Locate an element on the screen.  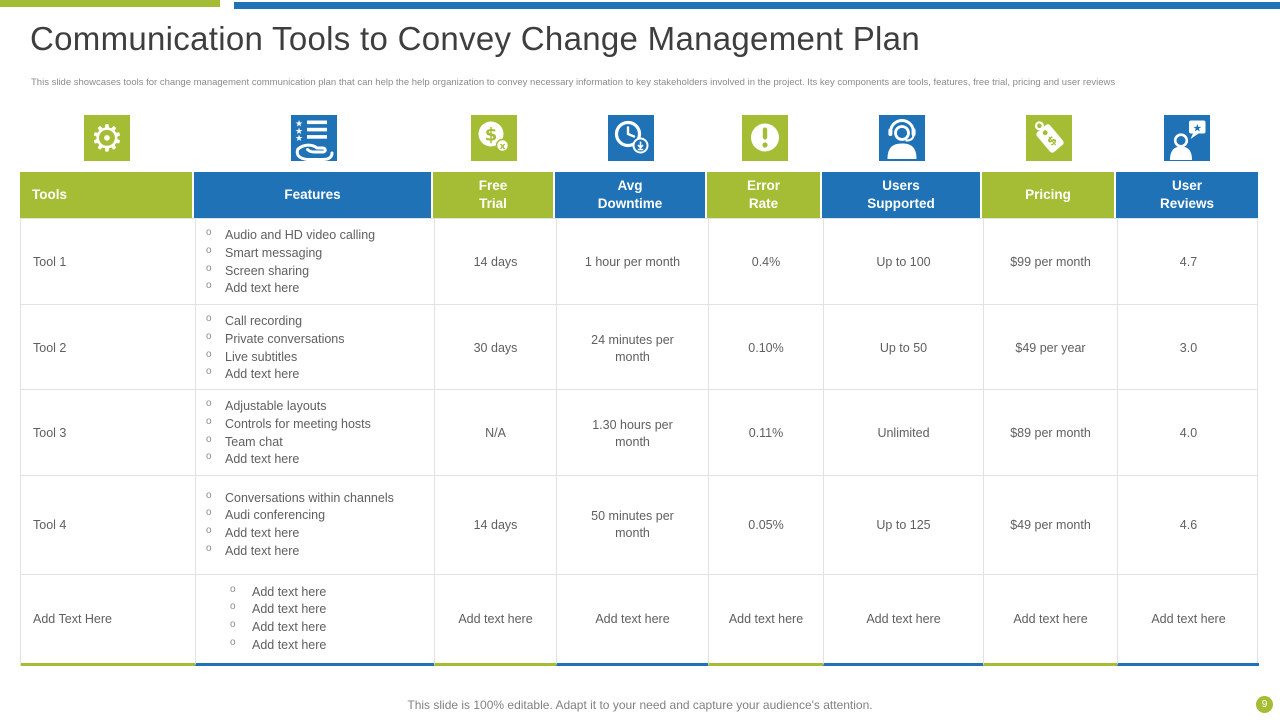
cell-free-trial: Add text here is located at coordinates (495, 620).